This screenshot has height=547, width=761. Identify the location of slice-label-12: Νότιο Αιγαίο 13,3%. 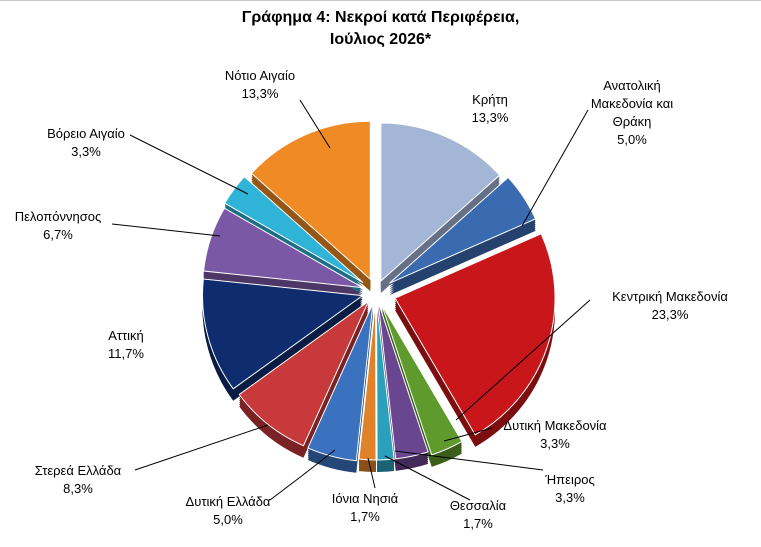
(260, 84).